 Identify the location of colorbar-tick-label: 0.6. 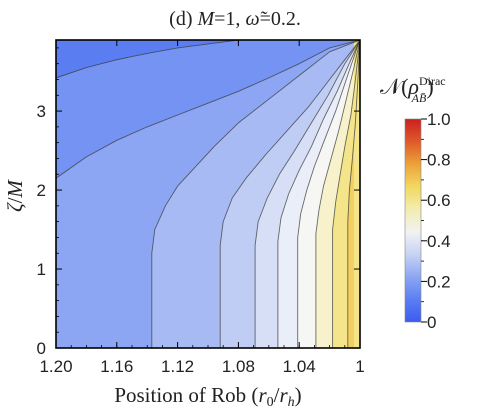
(439, 200).